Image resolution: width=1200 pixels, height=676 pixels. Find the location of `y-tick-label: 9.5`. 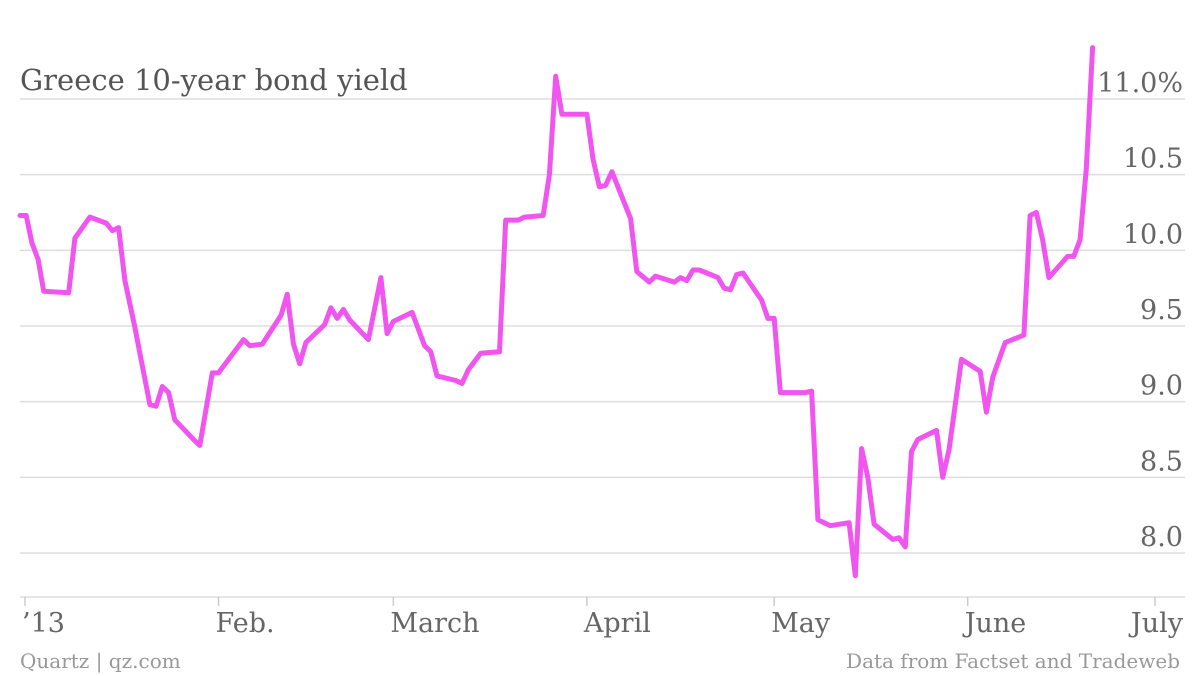

y-tick-label: 9.5 is located at coordinates (1161, 310).